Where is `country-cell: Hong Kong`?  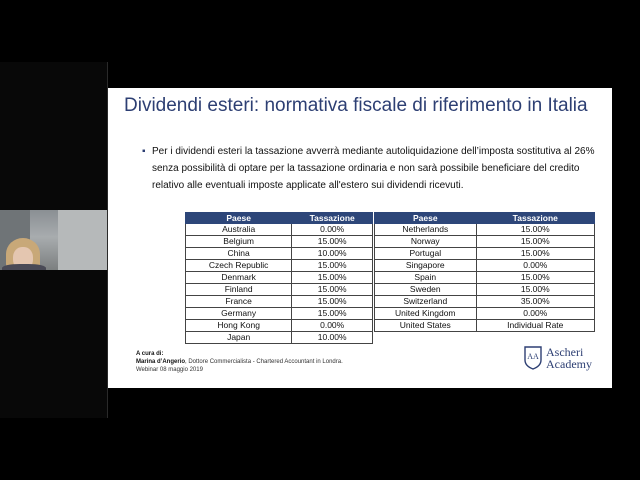 country-cell: Hong Kong is located at coordinates (238, 325).